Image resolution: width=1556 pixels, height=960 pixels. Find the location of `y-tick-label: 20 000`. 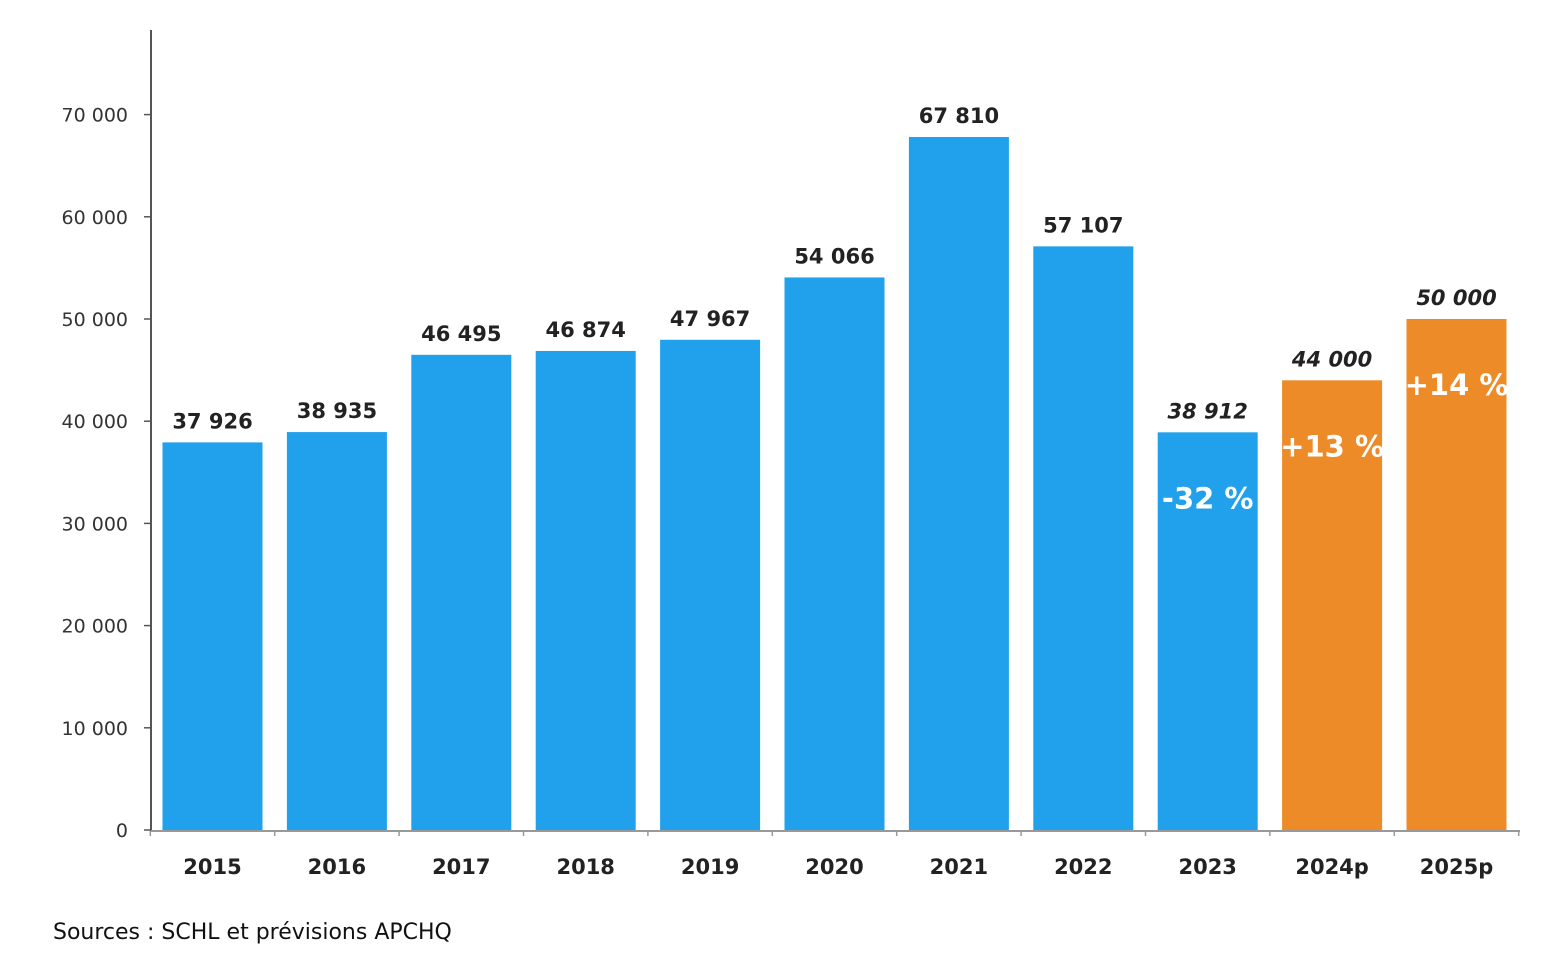

y-tick-label: 20 000 is located at coordinates (95, 627).